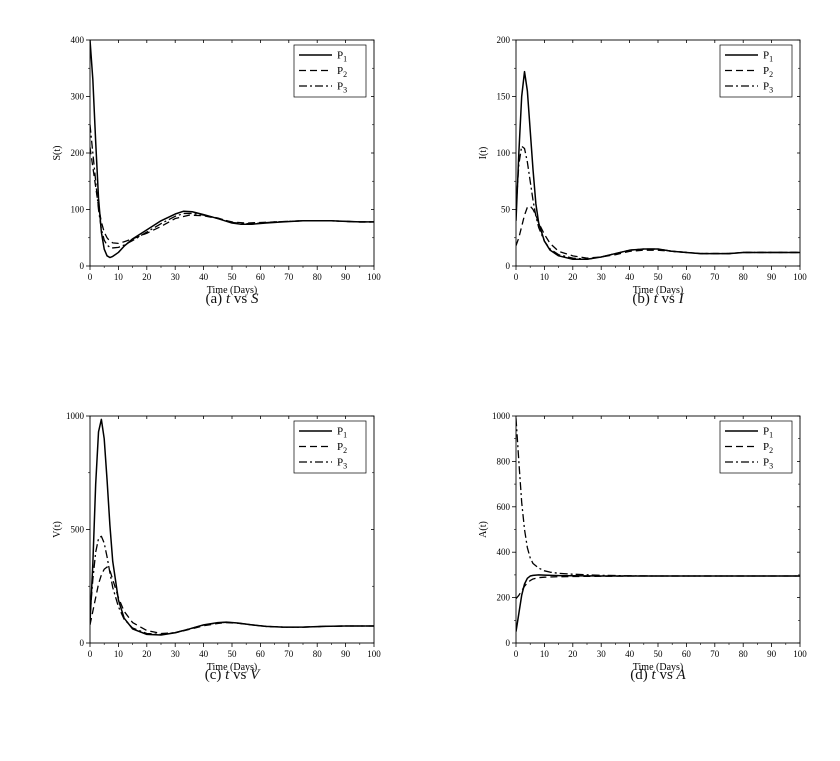  I want to click on y-tick-label: 150, so click(504, 97).